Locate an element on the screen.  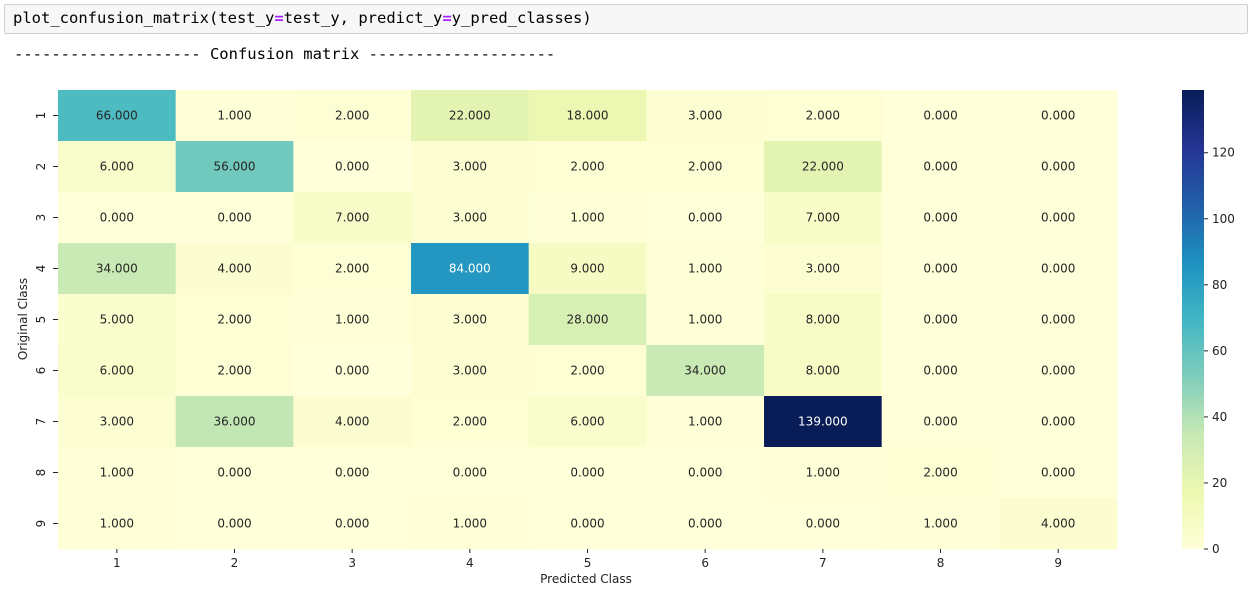
arg2-value: y_pred_classes is located at coordinates (517, 18).